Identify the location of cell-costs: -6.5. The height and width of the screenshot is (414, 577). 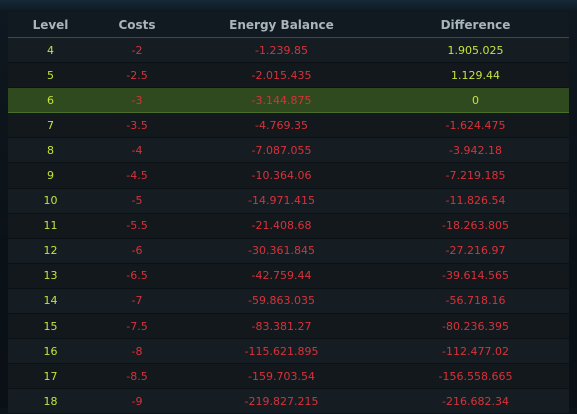
(137, 276).